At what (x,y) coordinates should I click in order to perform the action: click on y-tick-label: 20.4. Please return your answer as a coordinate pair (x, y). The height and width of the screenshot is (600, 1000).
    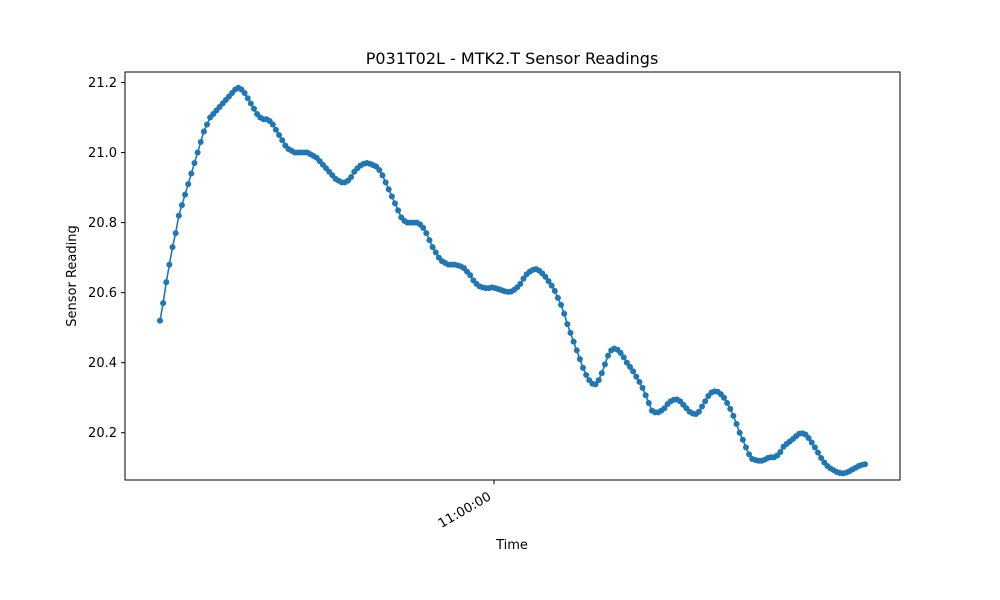
    Looking at the image, I should click on (102, 363).